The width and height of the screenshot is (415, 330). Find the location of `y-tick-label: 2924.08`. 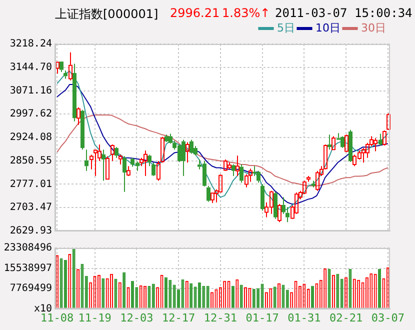

y-tick-label: 2924.08 is located at coordinates (31, 138).